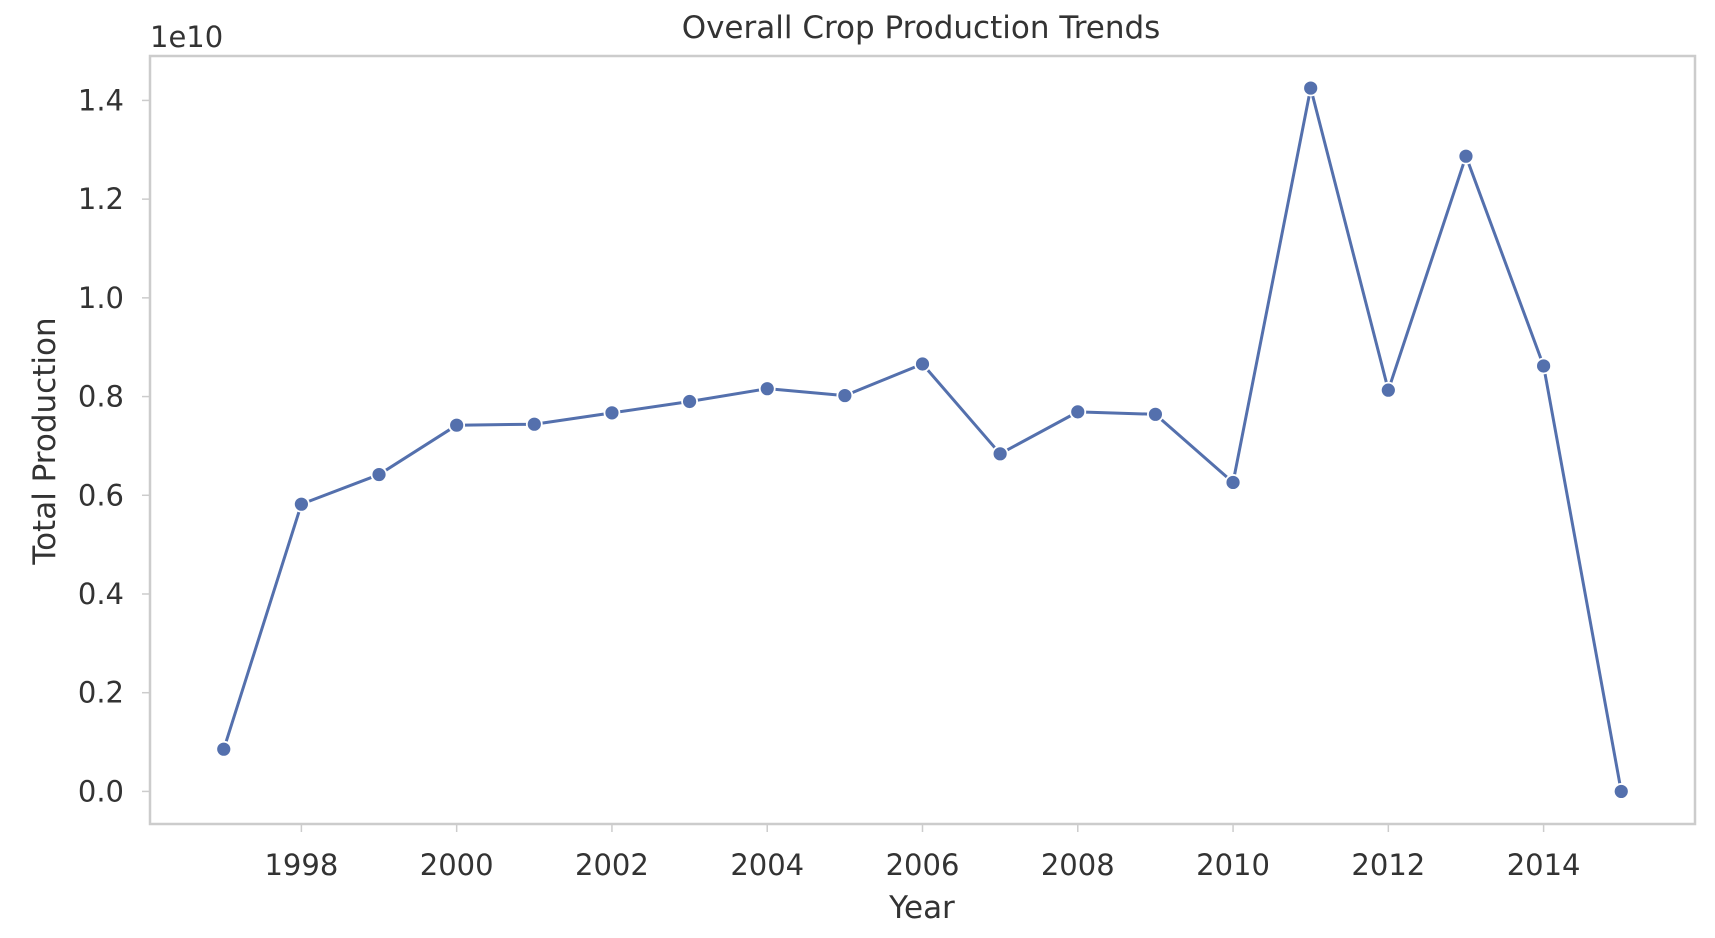 The image size is (1715, 938). What do you see at coordinates (101, 693) in the screenshot?
I see `y-tick-label: 0.2` at bounding box center [101, 693].